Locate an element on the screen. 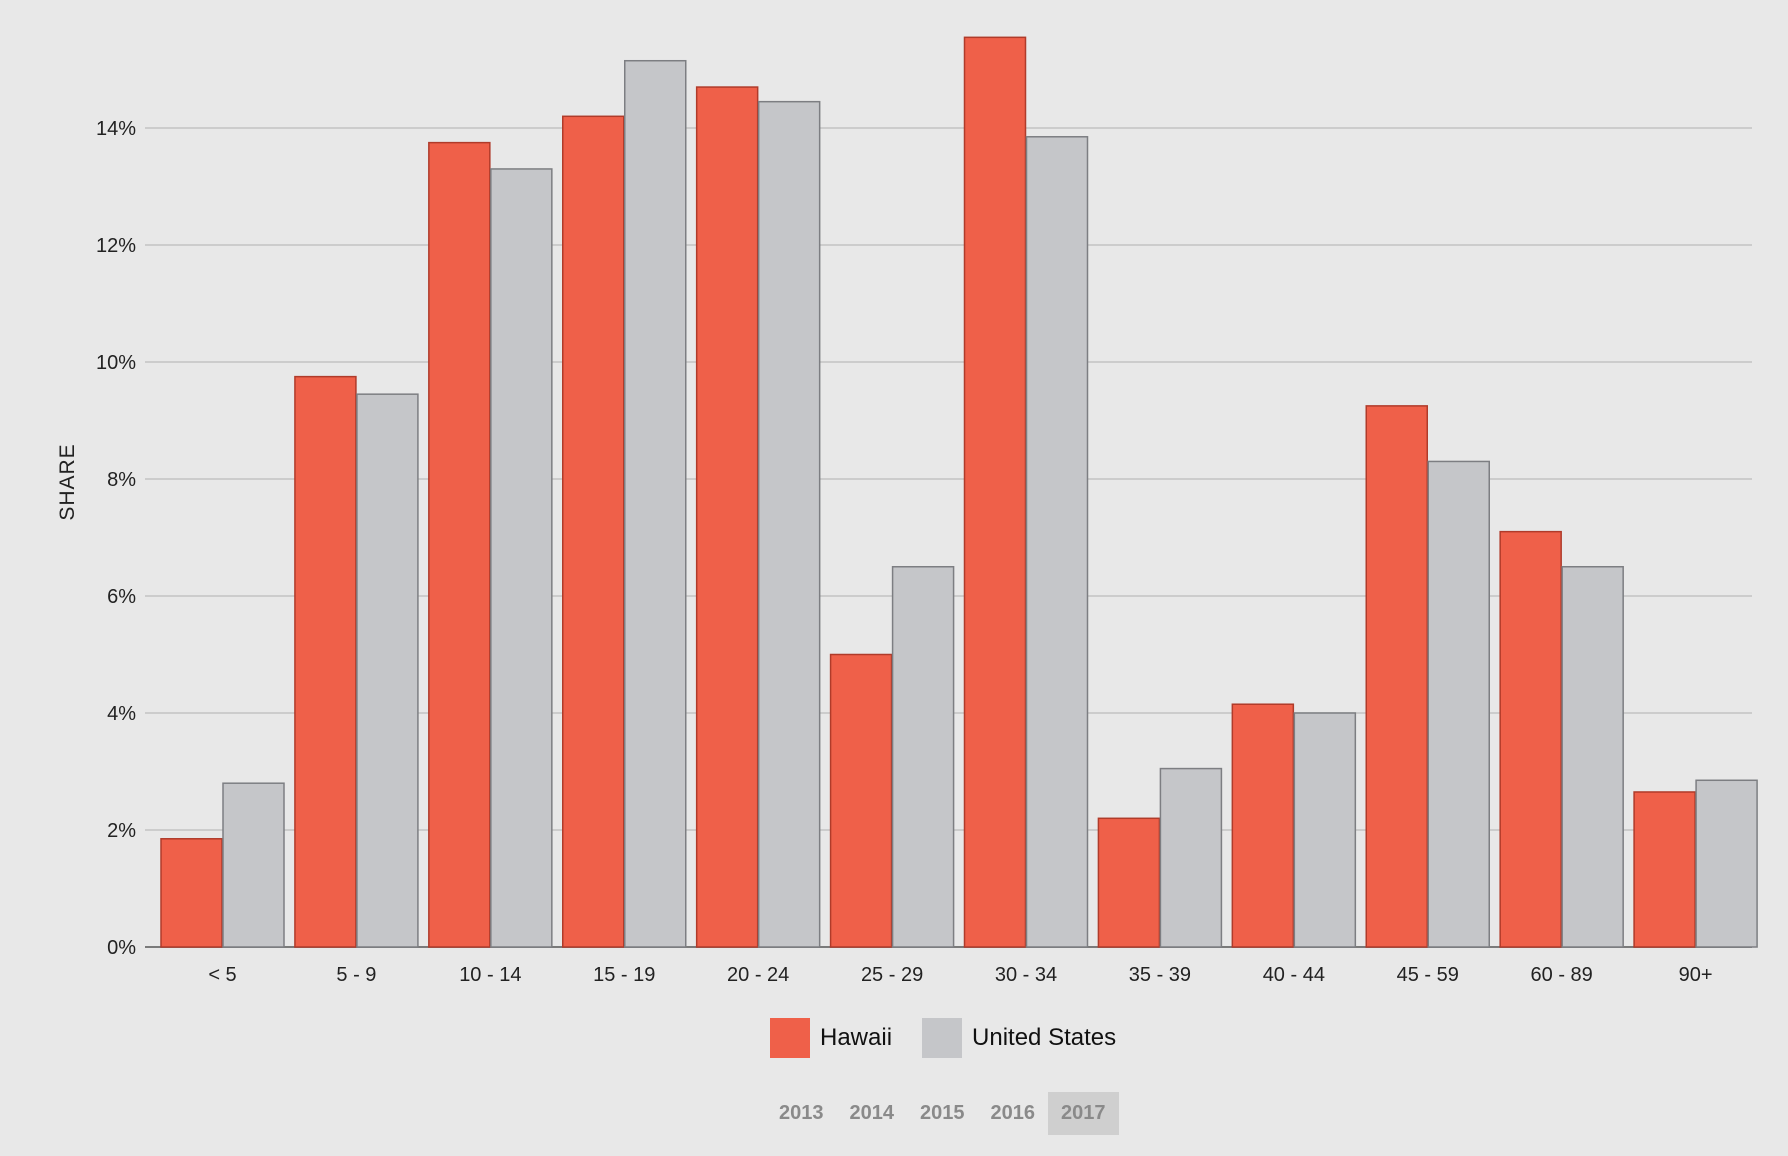  legend-item-hawaii: Hawaii is located at coordinates (831, 1038).